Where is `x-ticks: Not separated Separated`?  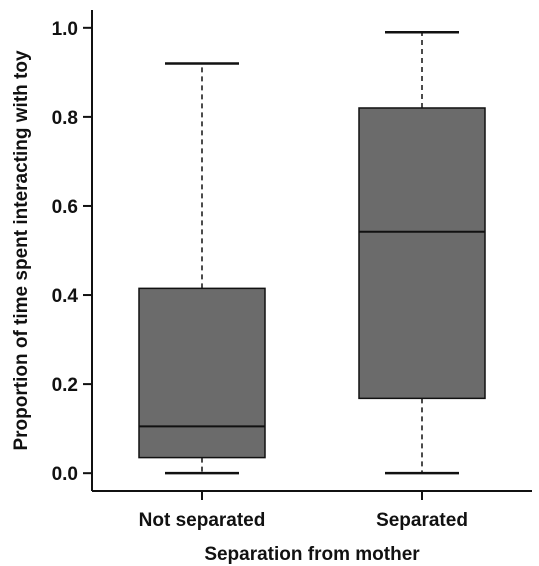 x-ticks: Not separated Separated is located at coordinates (303, 511).